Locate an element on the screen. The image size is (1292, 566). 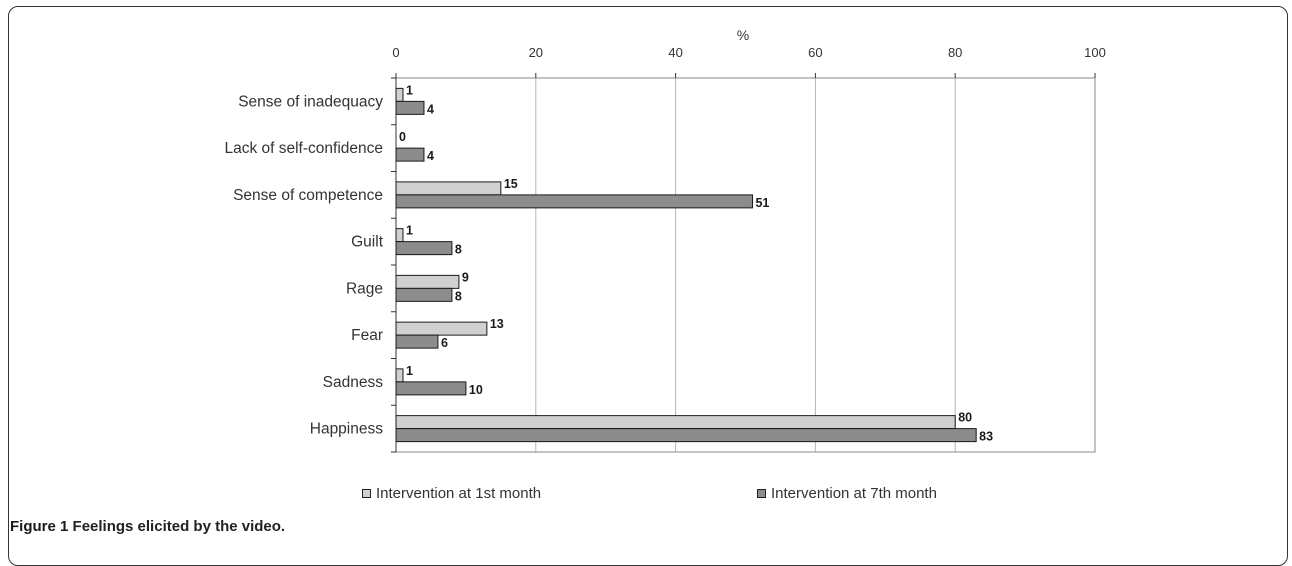
data-label-series2-4: 8 is located at coordinates (458, 296).